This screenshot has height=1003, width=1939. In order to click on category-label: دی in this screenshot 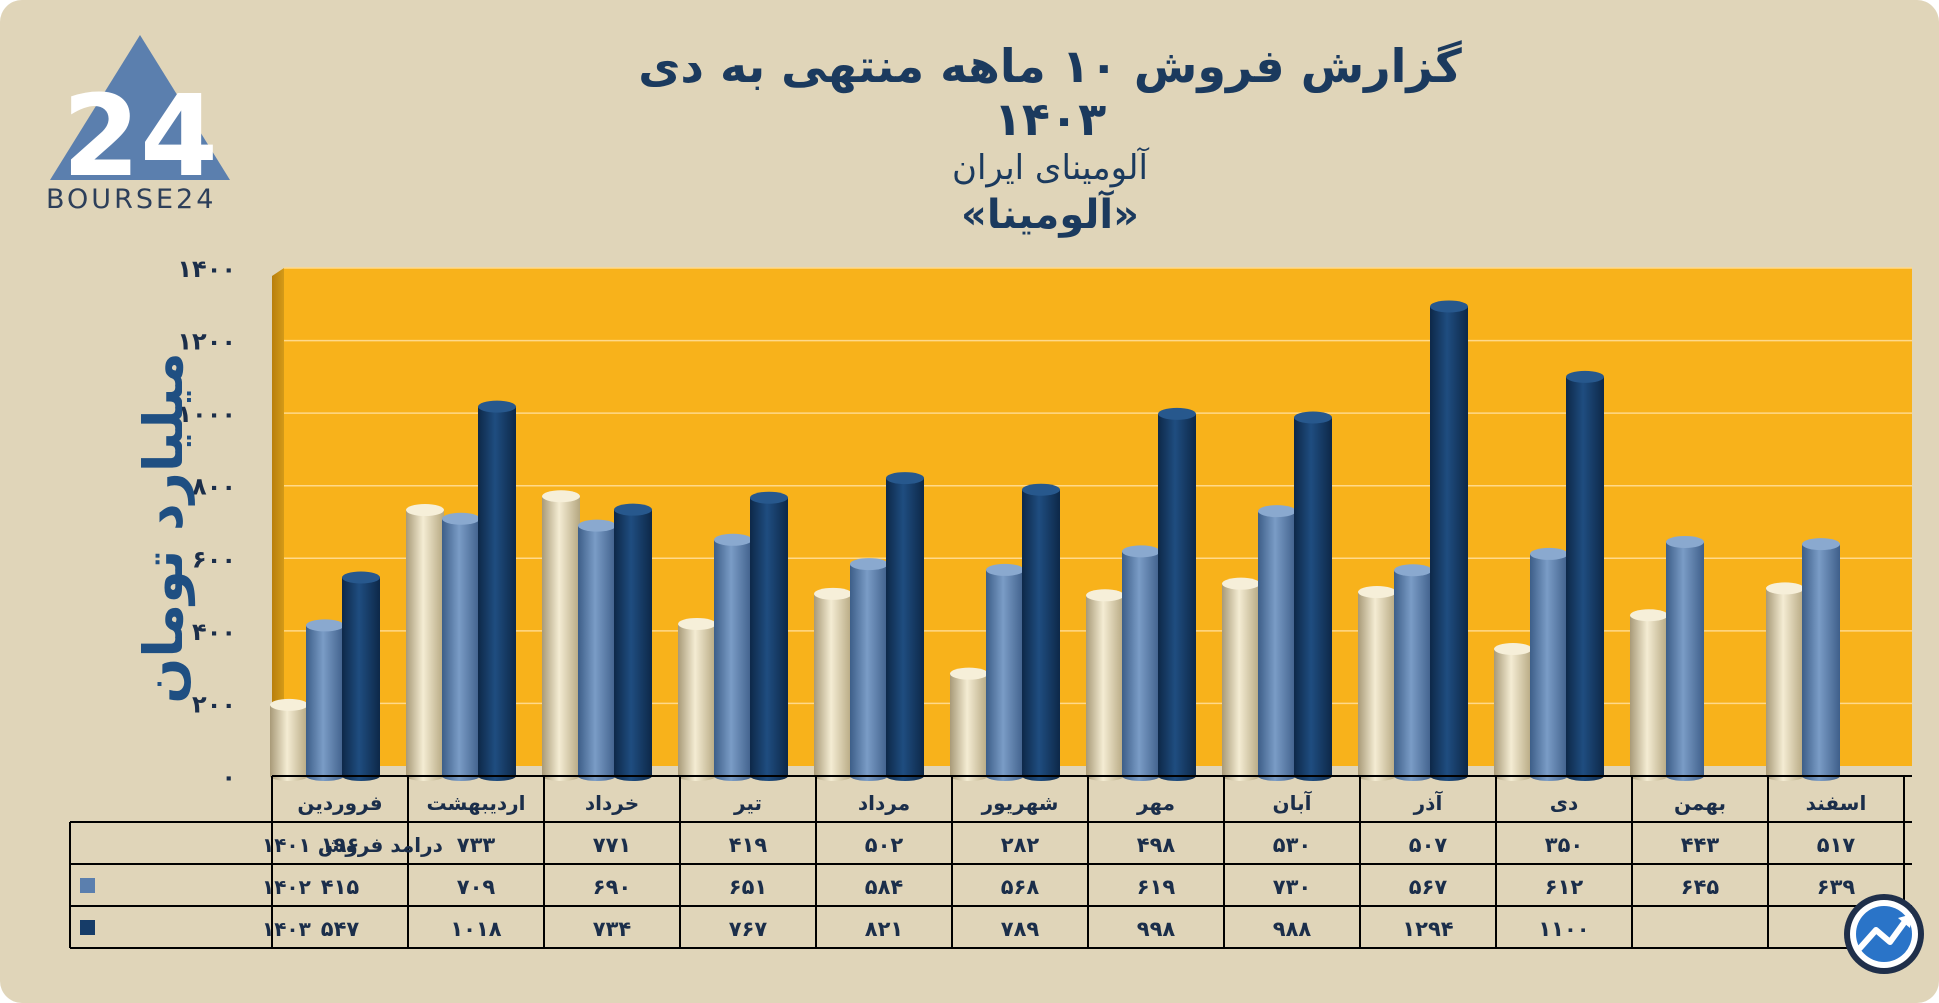, I will do `click(1564, 803)`.